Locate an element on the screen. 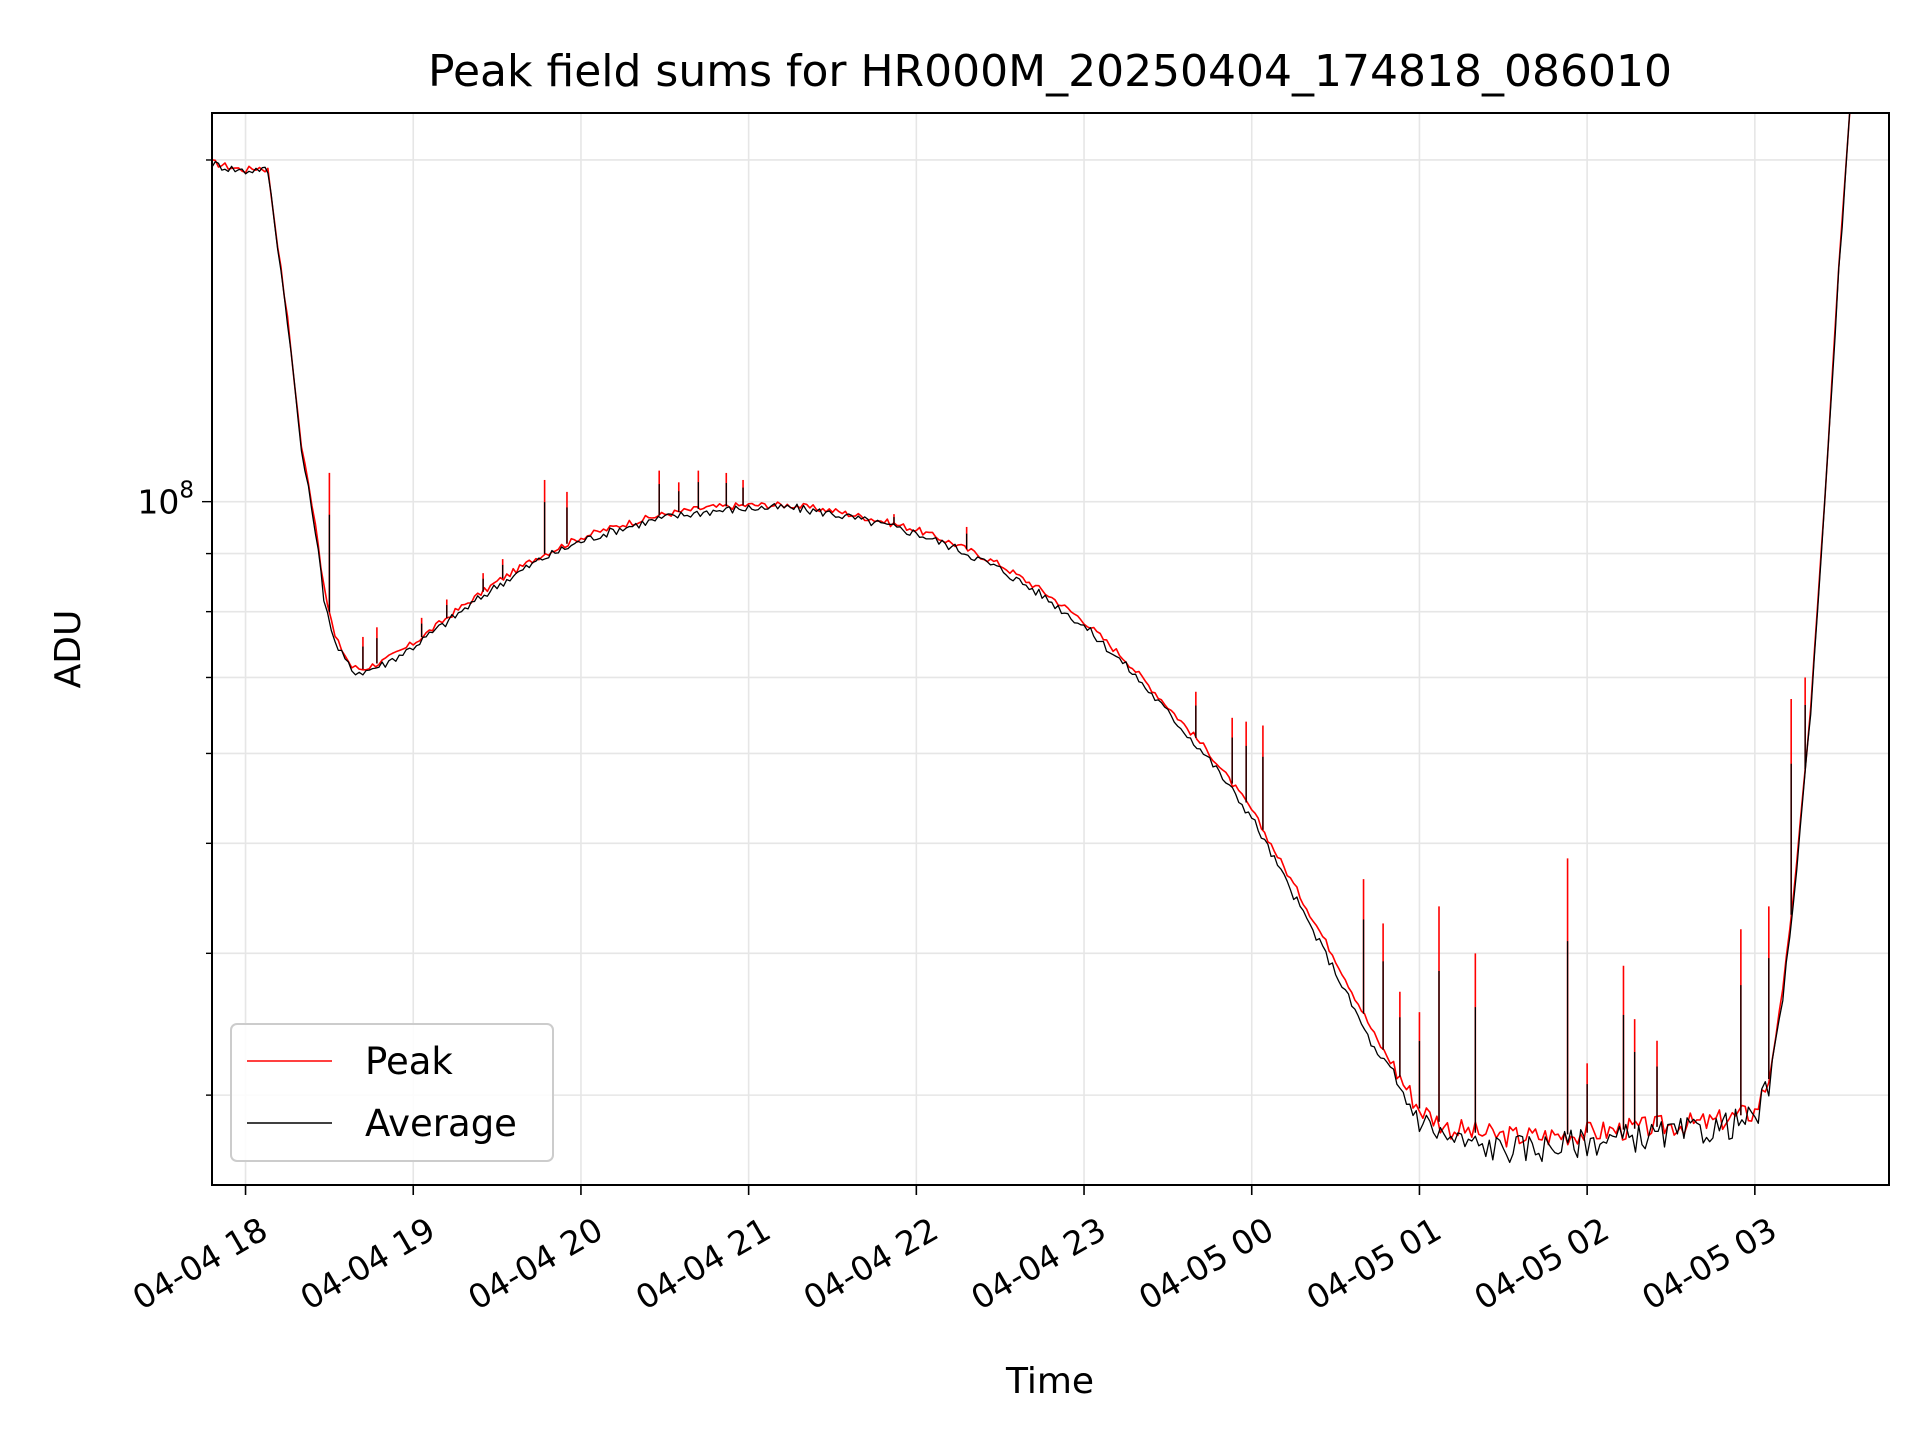 This screenshot has width=1920, height=1440. x-tick-label: 04-04 23 is located at coordinates (1038, 1264).